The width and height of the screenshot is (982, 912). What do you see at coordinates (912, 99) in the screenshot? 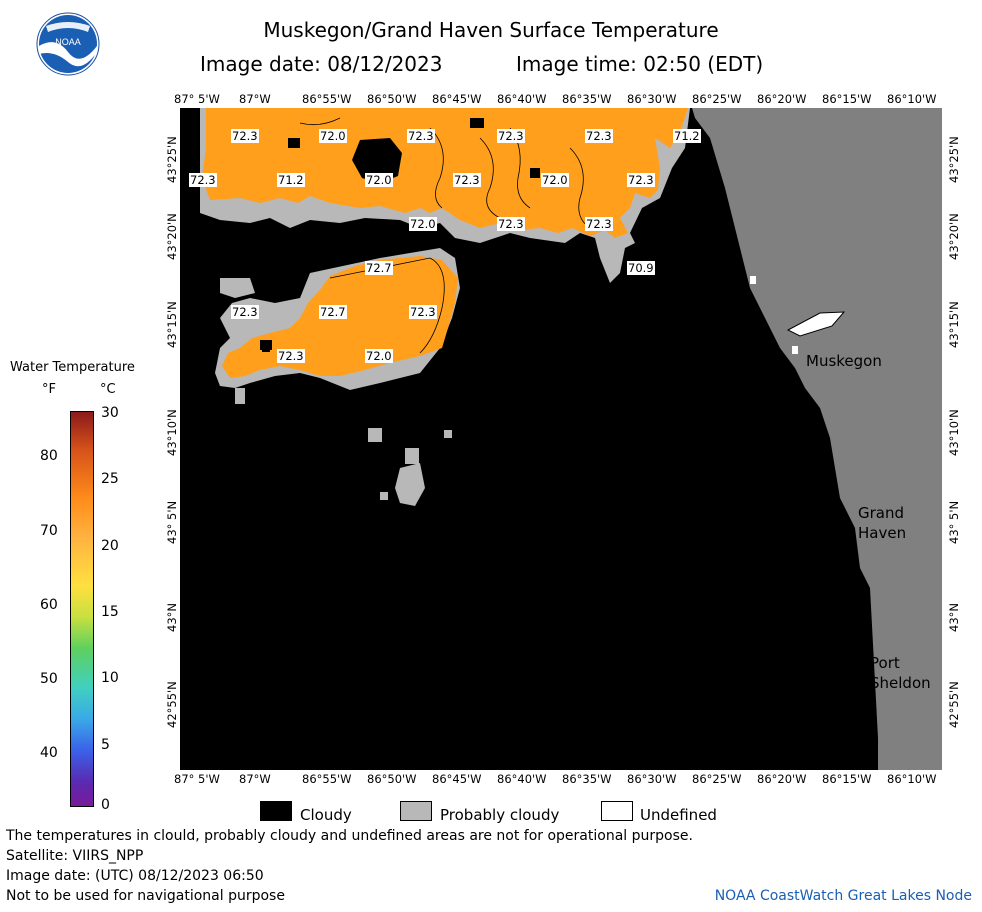
I see `top-lon-tick: 86°10'W` at bounding box center [912, 99].